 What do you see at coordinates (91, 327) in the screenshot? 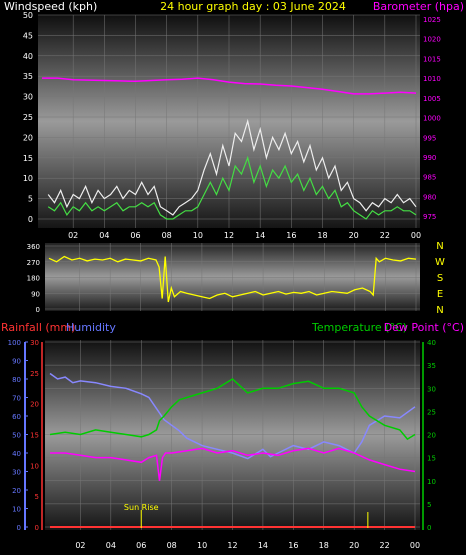
I see `humidity-title: Humidity` at bounding box center [91, 327].